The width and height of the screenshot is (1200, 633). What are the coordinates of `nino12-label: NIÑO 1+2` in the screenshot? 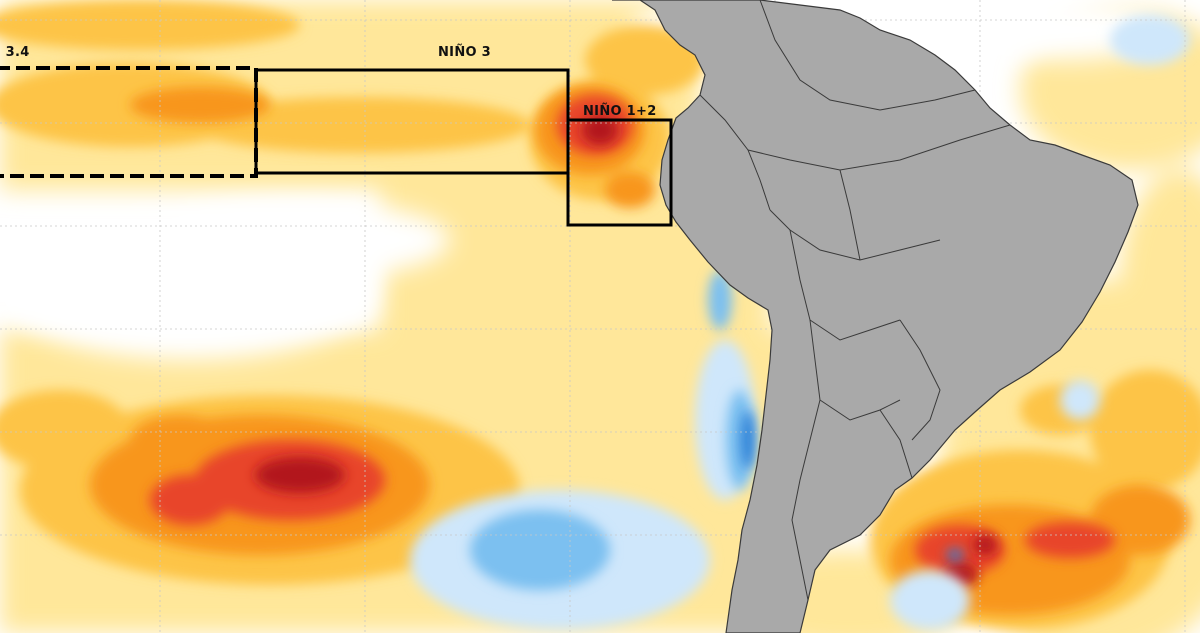 It's located at (620, 111).